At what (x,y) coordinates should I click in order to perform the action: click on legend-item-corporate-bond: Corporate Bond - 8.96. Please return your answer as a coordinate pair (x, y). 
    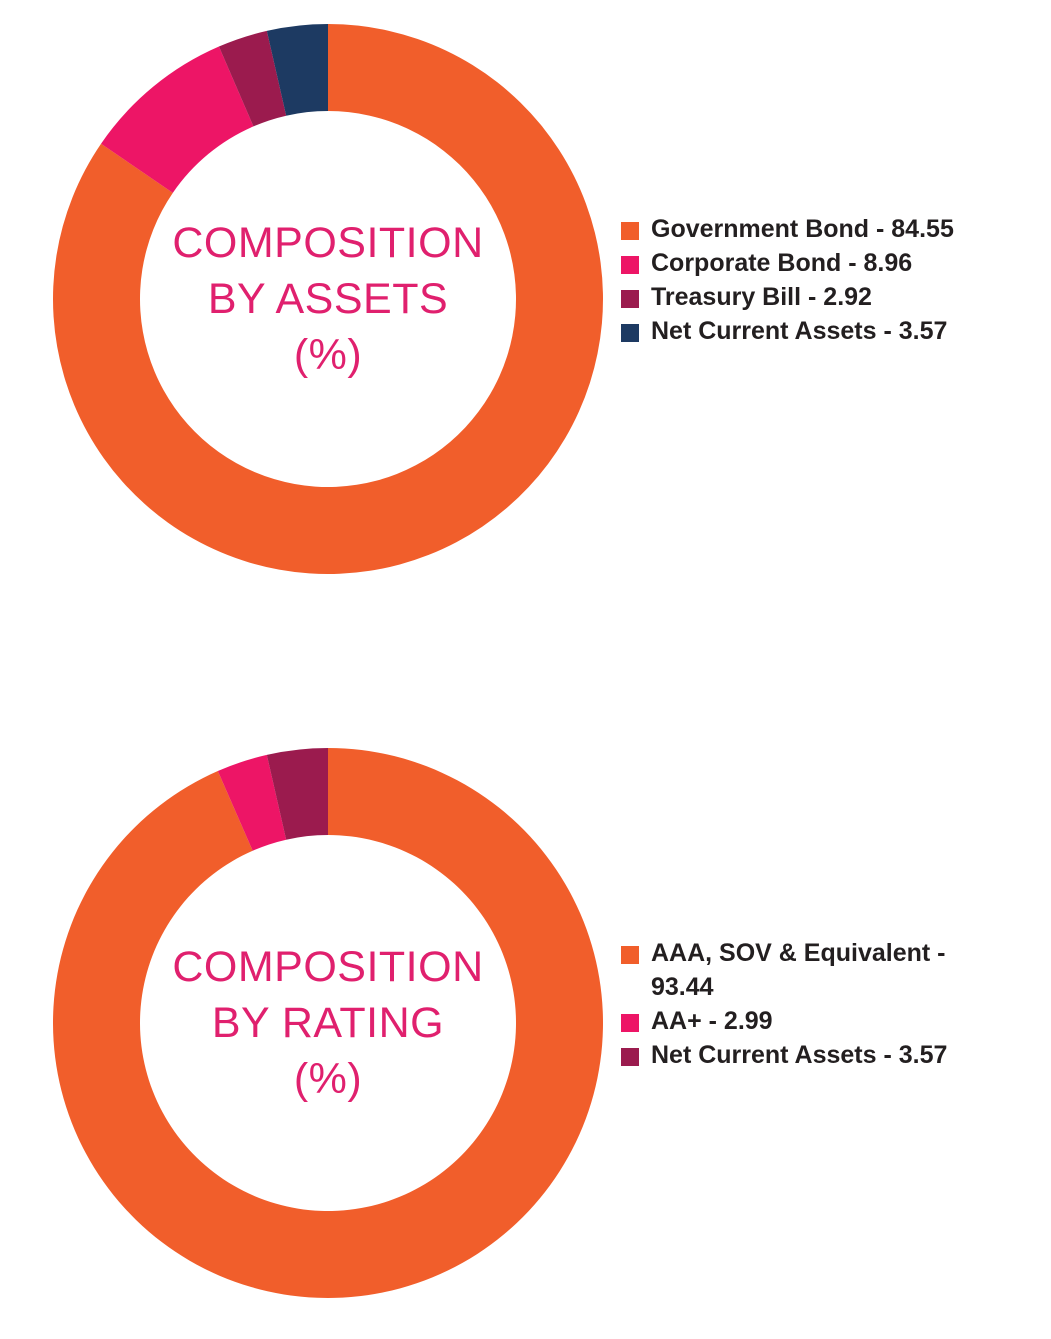
    Looking at the image, I should click on (816, 263).